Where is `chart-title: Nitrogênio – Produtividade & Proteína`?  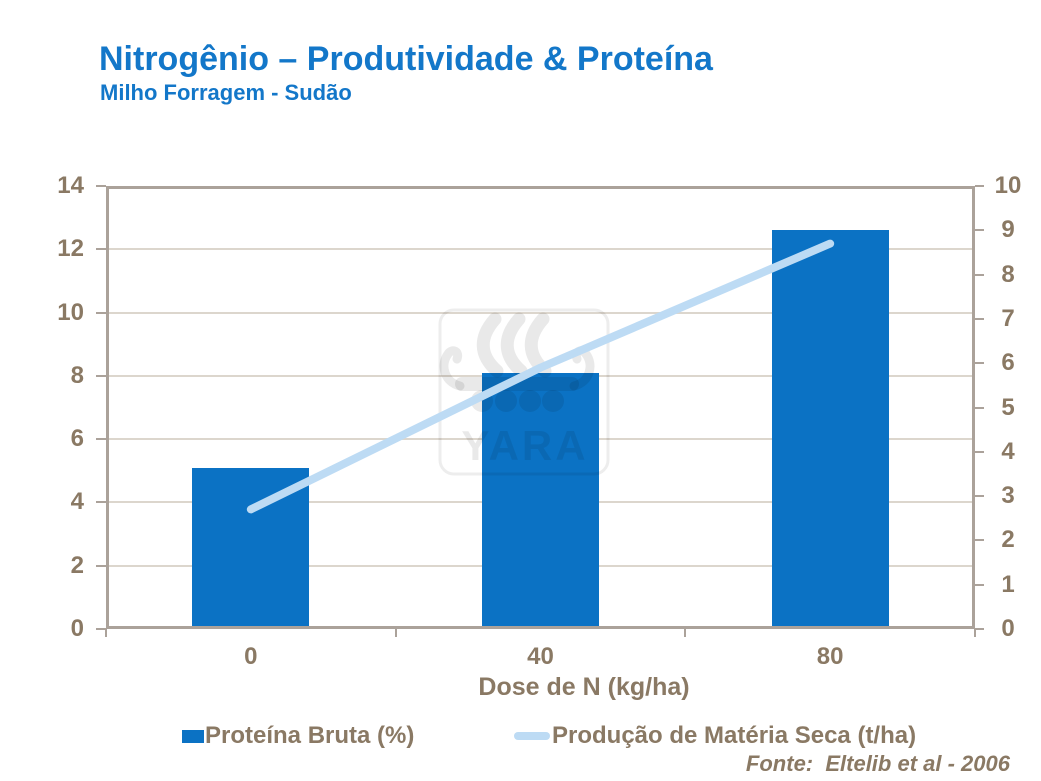 chart-title: Nitrogênio – Produtividade & Proteína is located at coordinates (406, 59).